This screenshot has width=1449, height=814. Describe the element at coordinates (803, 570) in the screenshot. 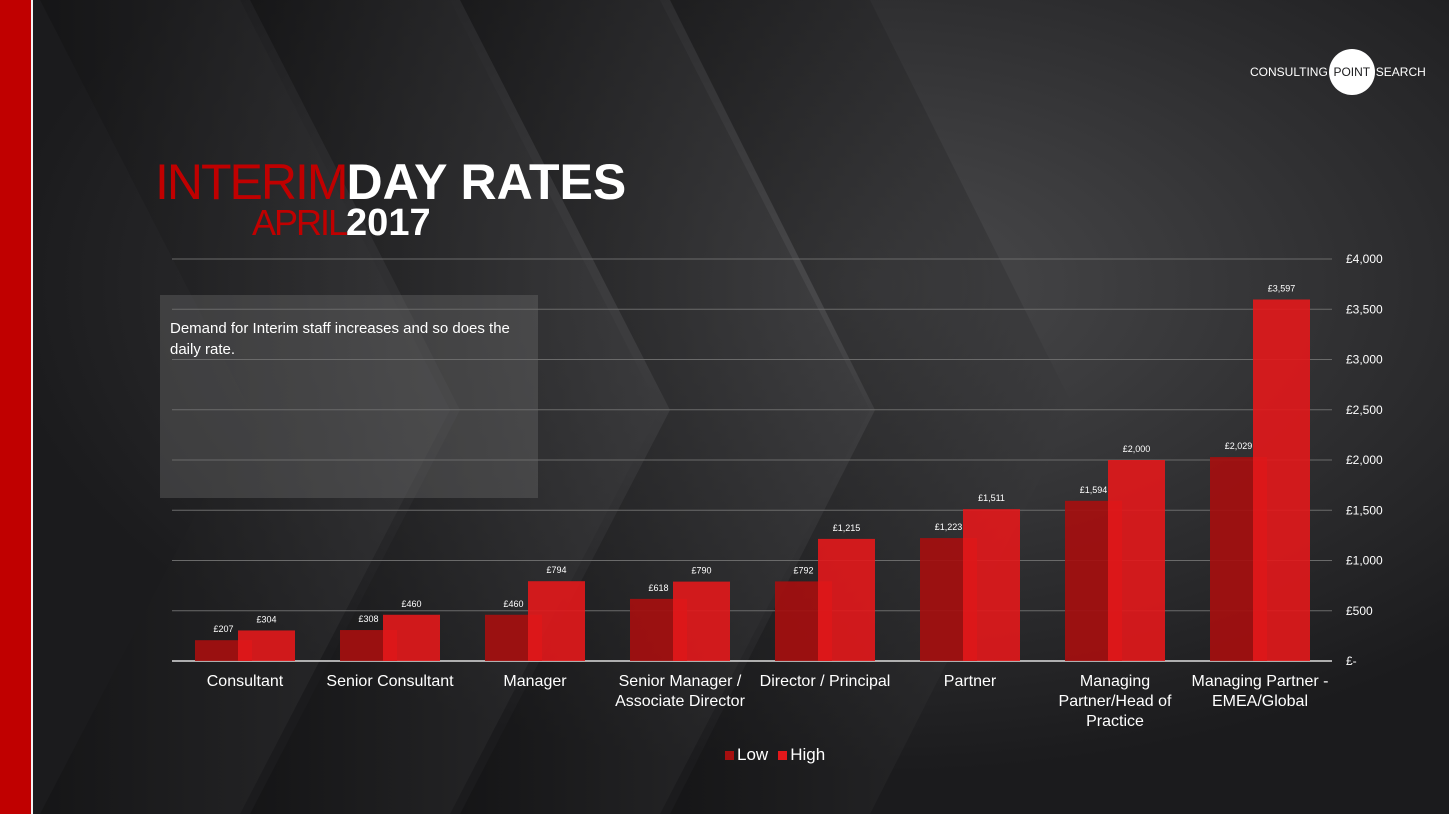

I see `data-label-low: £792` at that location.